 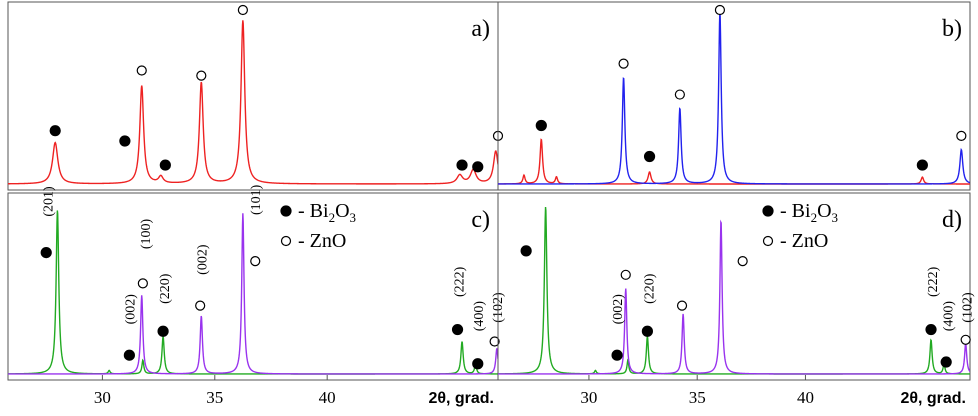 I want to click on miller-index-label: (102), so click(x=968, y=307).